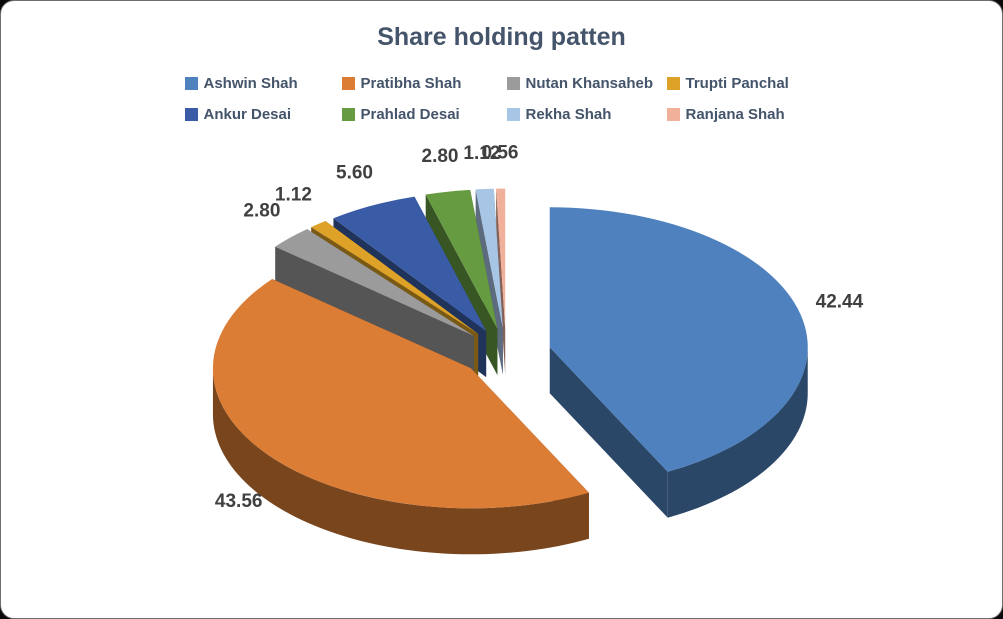 The width and height of the screenshot is (1003, 619). Describe the element at coordinates (840, 301) in the screenshot. I see `data-label: 42.44` at that location.